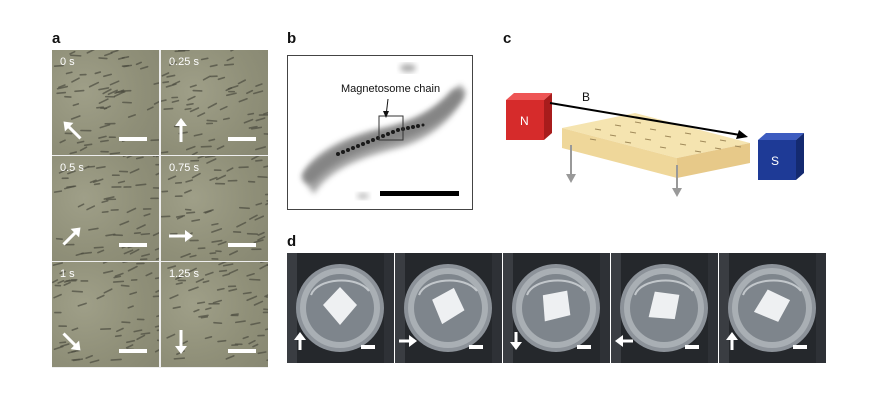 The height and width of the screenshot is (400, 883). What do you see at coordinates (184, 274) in the screenshot?
I see `time-label: 1.25 s` at bounding box center [184, 274].